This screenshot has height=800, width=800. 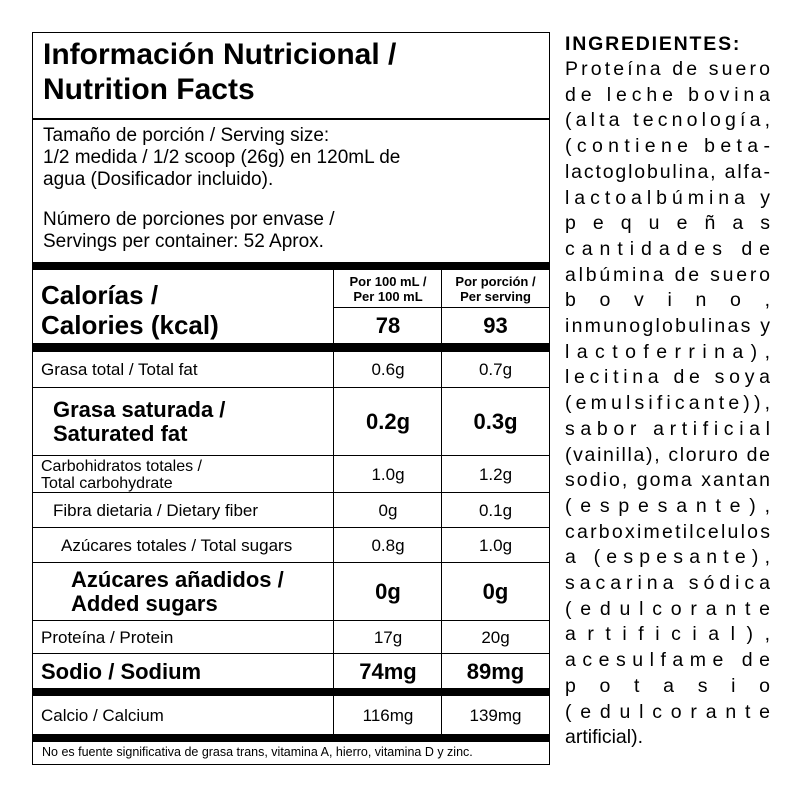 What do you see at coordinates (671, 660) in the screenshot?
I see `ingredients-line: acesulfame de` at bounding box center [671, 660].